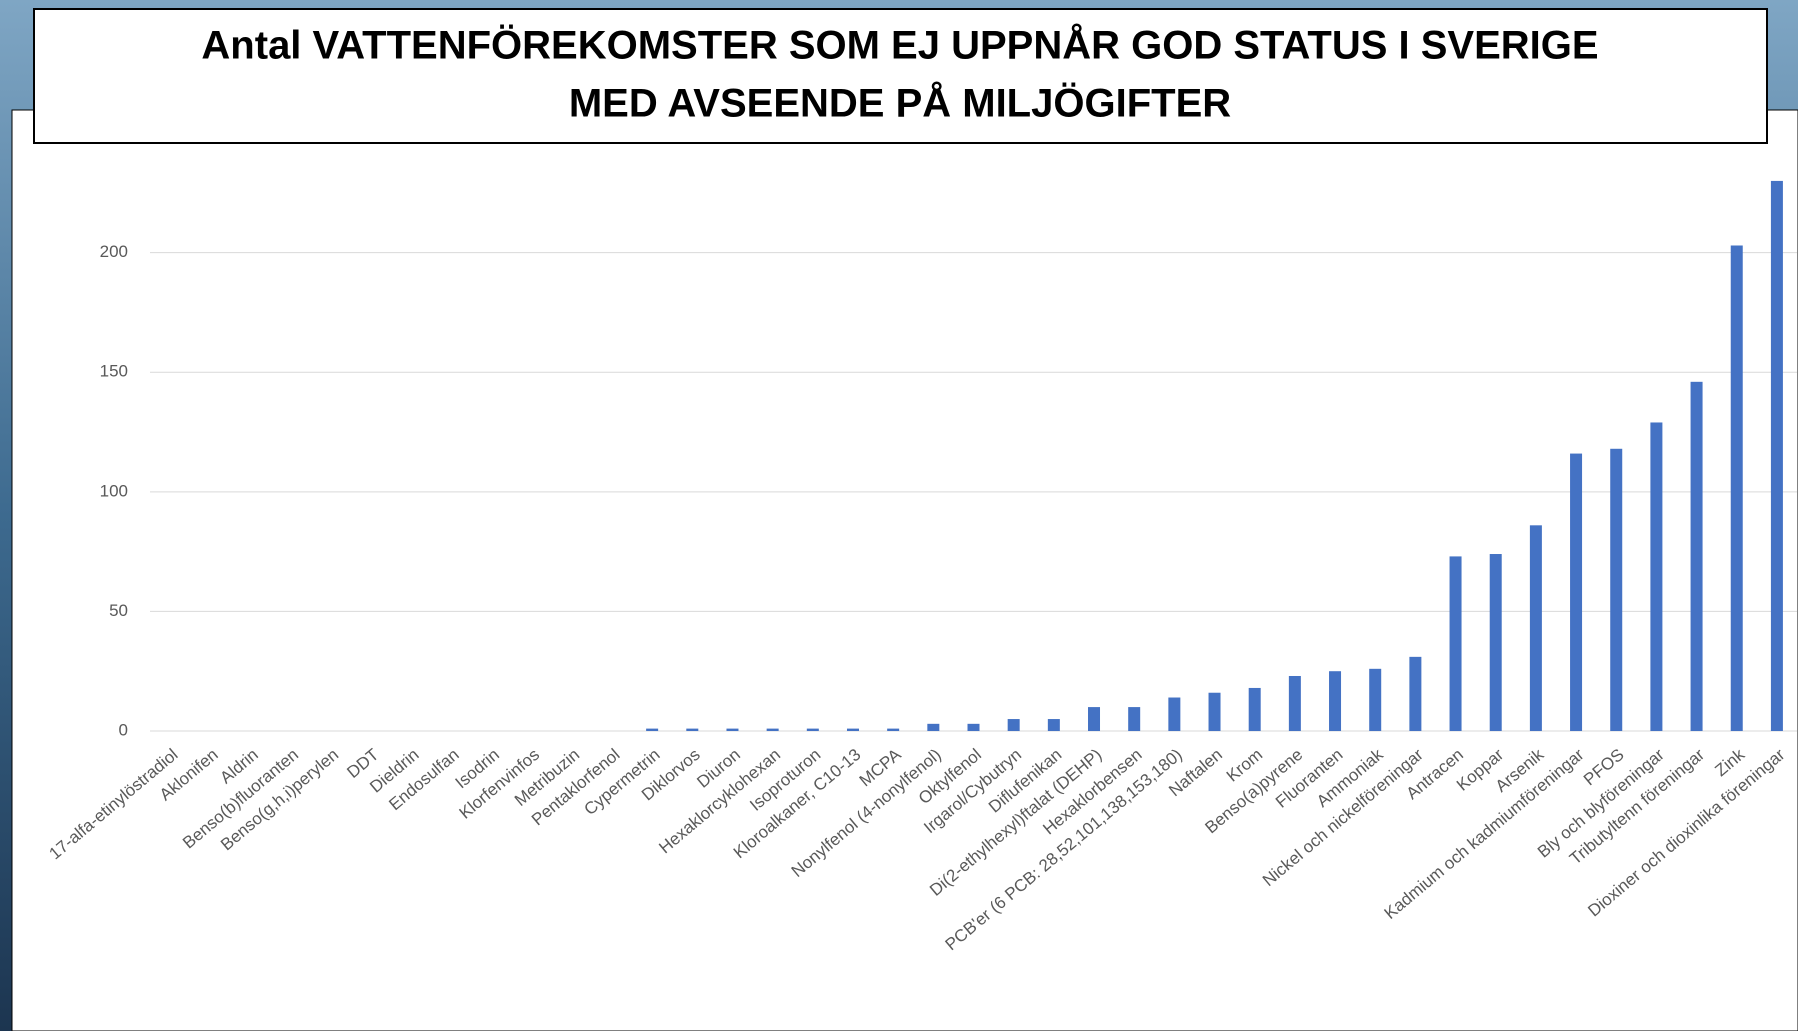  What do you see at coordinates (114, 371) in the screenshot?
I see `y-tick-label: 150` at bounding box center [114, 371].